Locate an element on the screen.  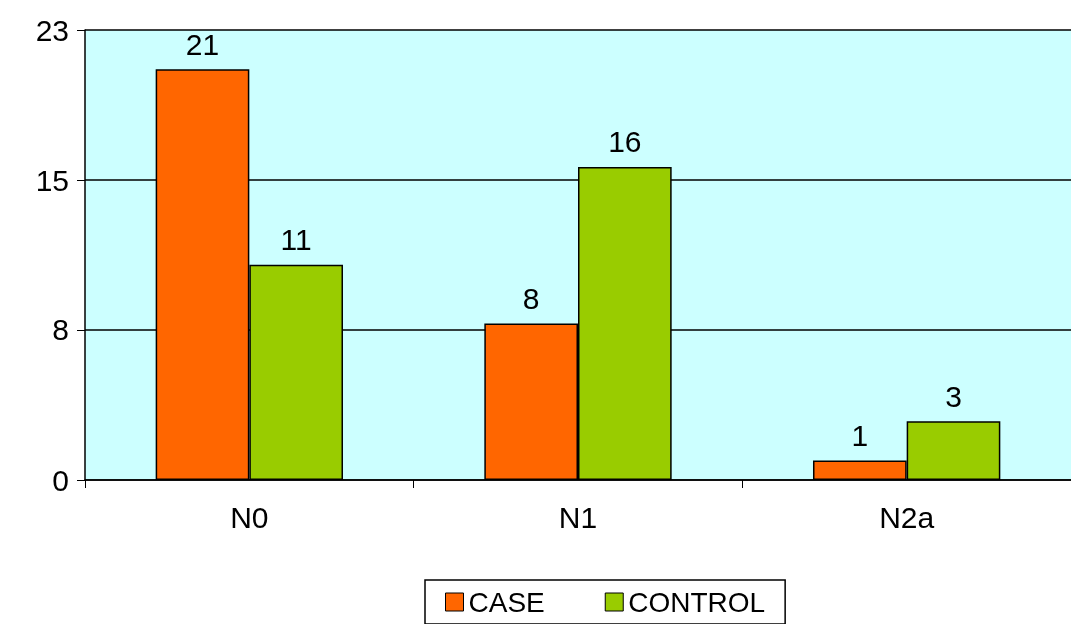
legend-label: CONTROL is located at coordinates (697, 602).